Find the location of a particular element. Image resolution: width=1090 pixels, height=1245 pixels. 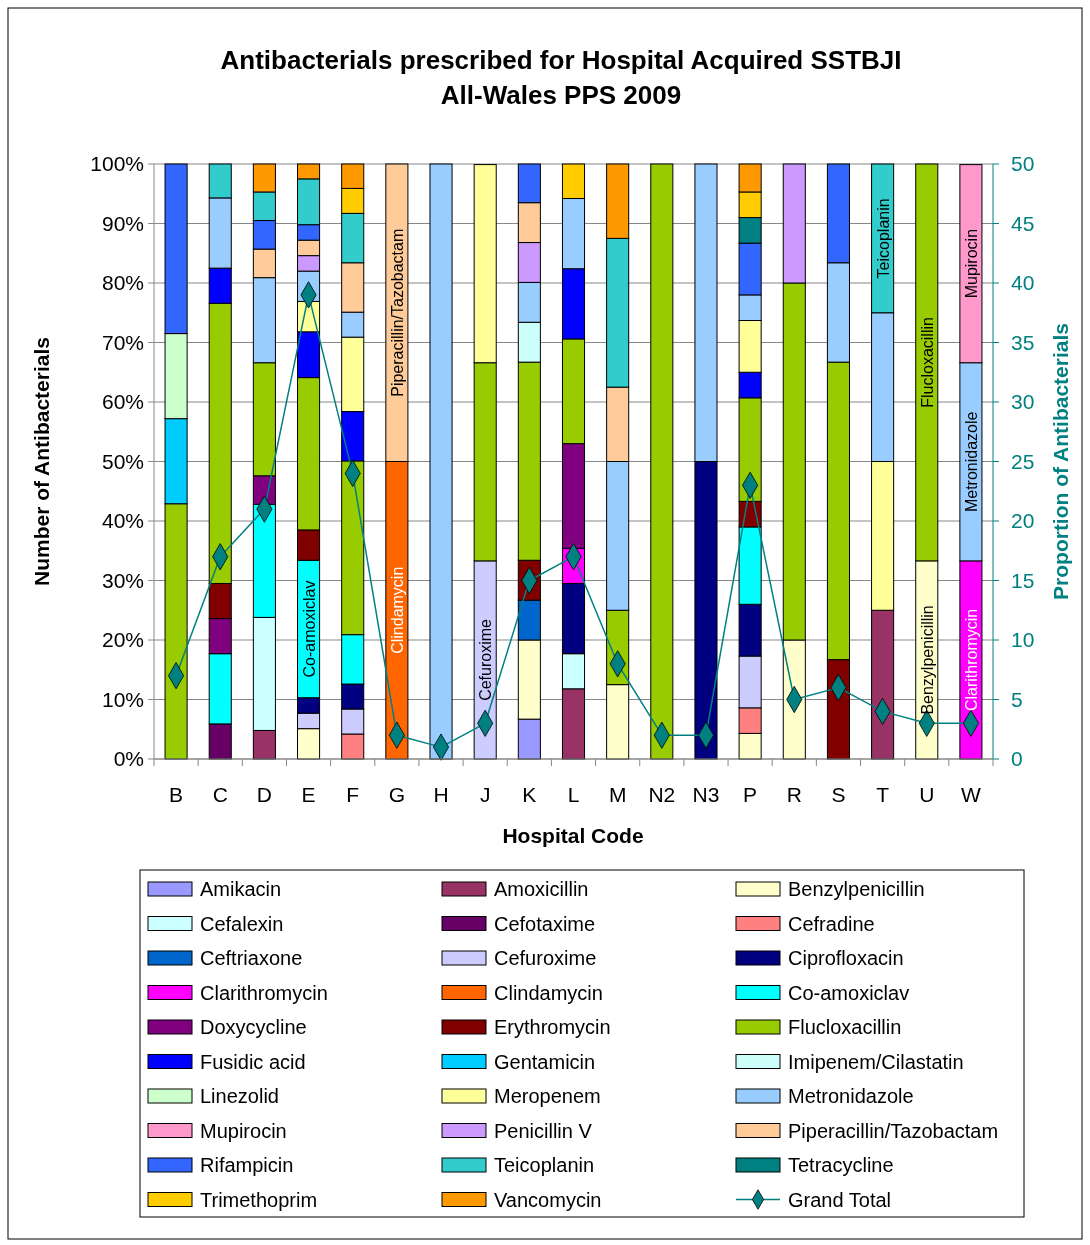

x-tick-label: C is located at coordinates (220, 794).